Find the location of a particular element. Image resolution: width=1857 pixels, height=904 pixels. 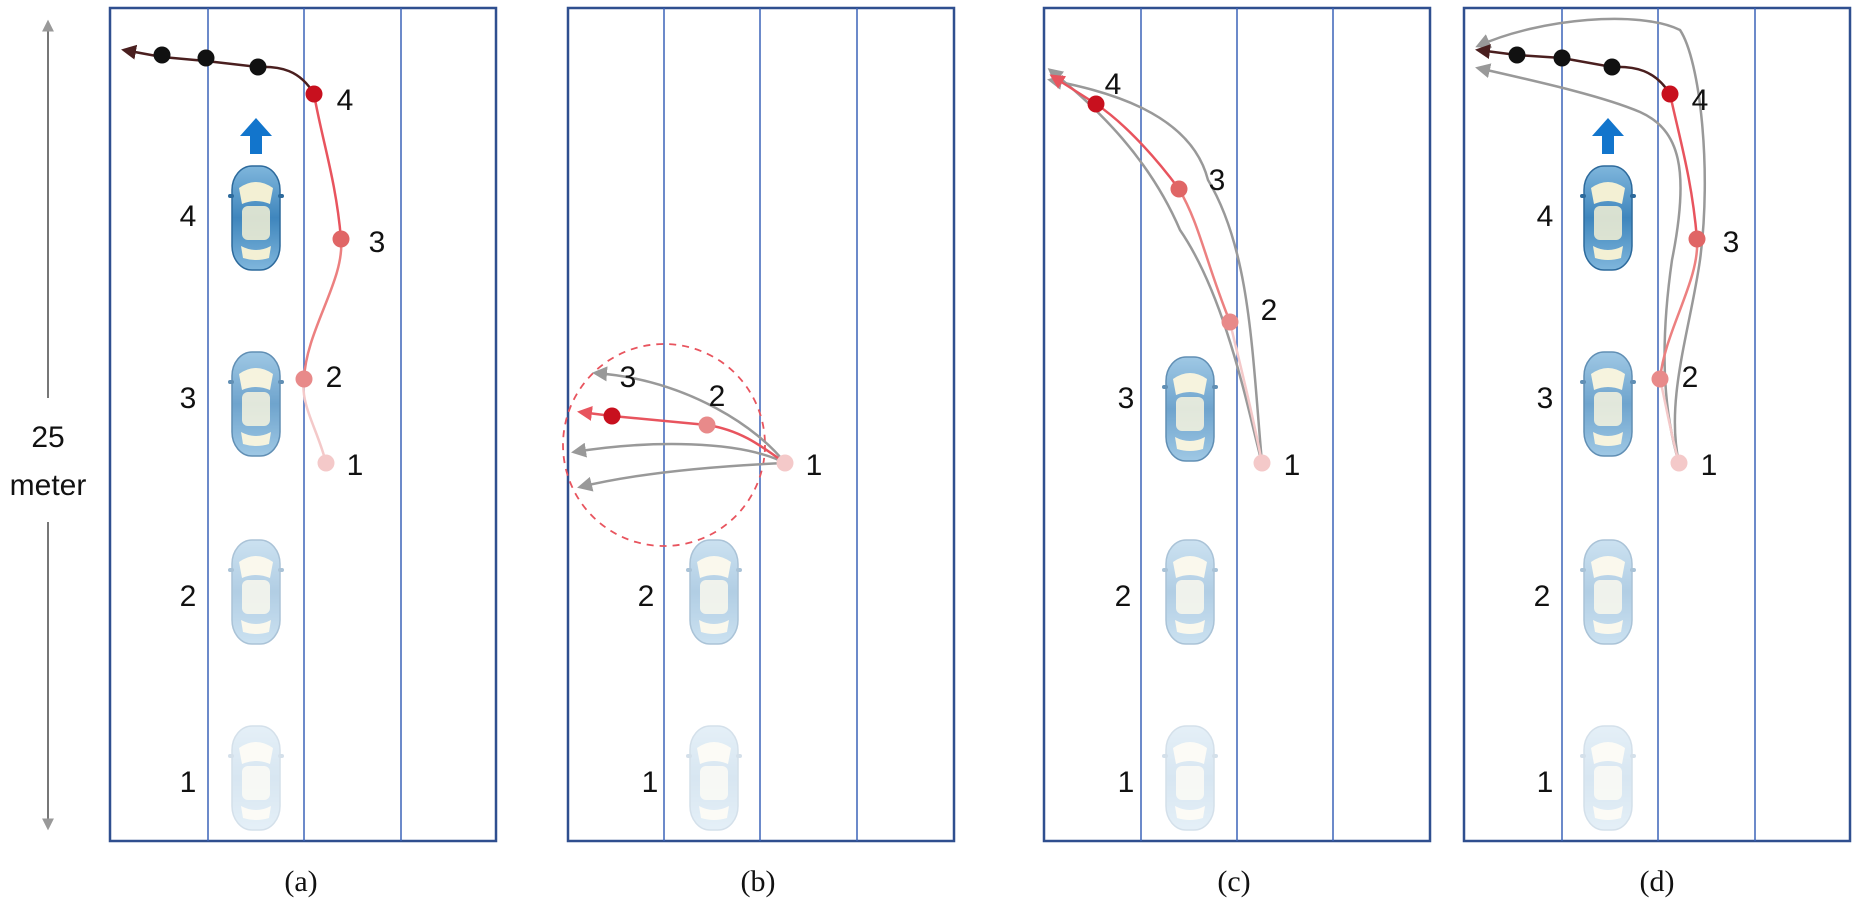

panel-caption: (a) is located at coordinates (300, 881).